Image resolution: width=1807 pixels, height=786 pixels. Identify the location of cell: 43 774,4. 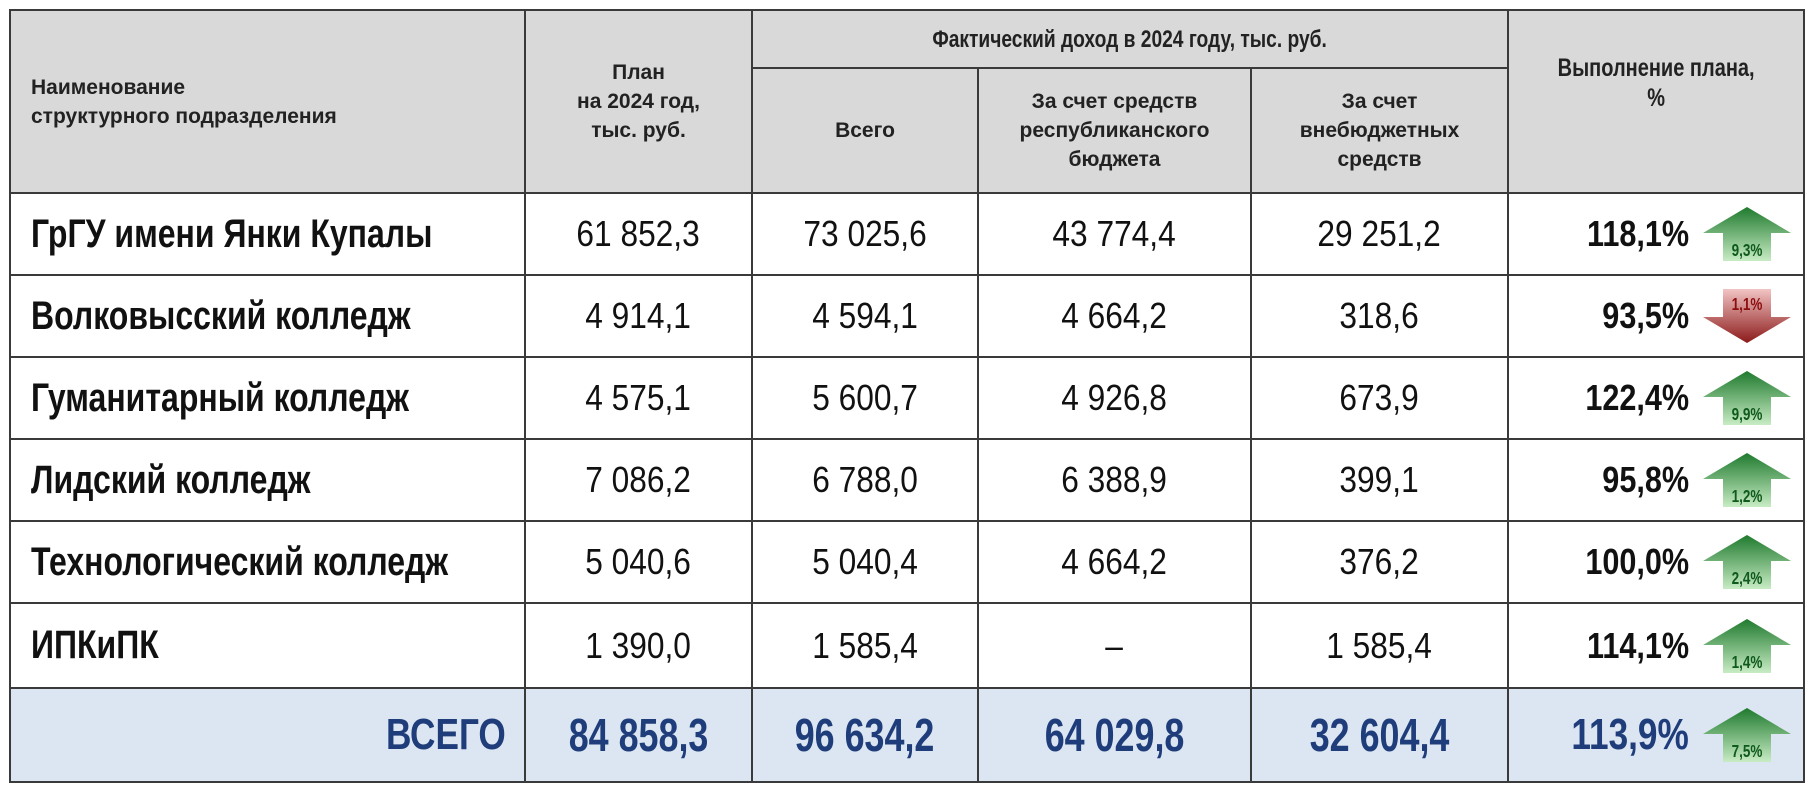
(1114, 234).